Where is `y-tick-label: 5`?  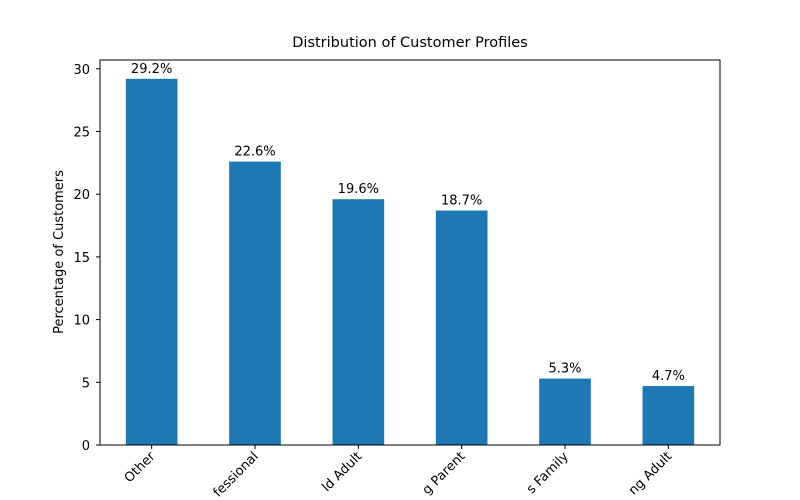
y-tick-label: 5 is located at coordinates (86, 383).